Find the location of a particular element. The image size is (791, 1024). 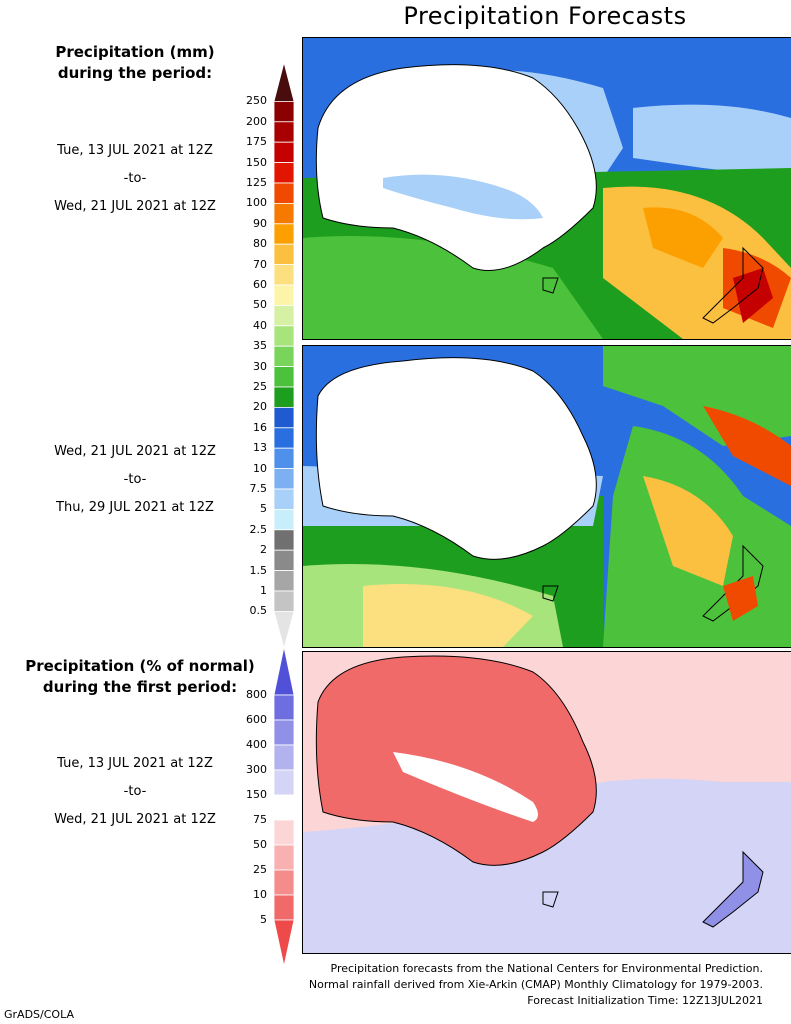

period3-sep: -to- is located at coordinates (135, 791).